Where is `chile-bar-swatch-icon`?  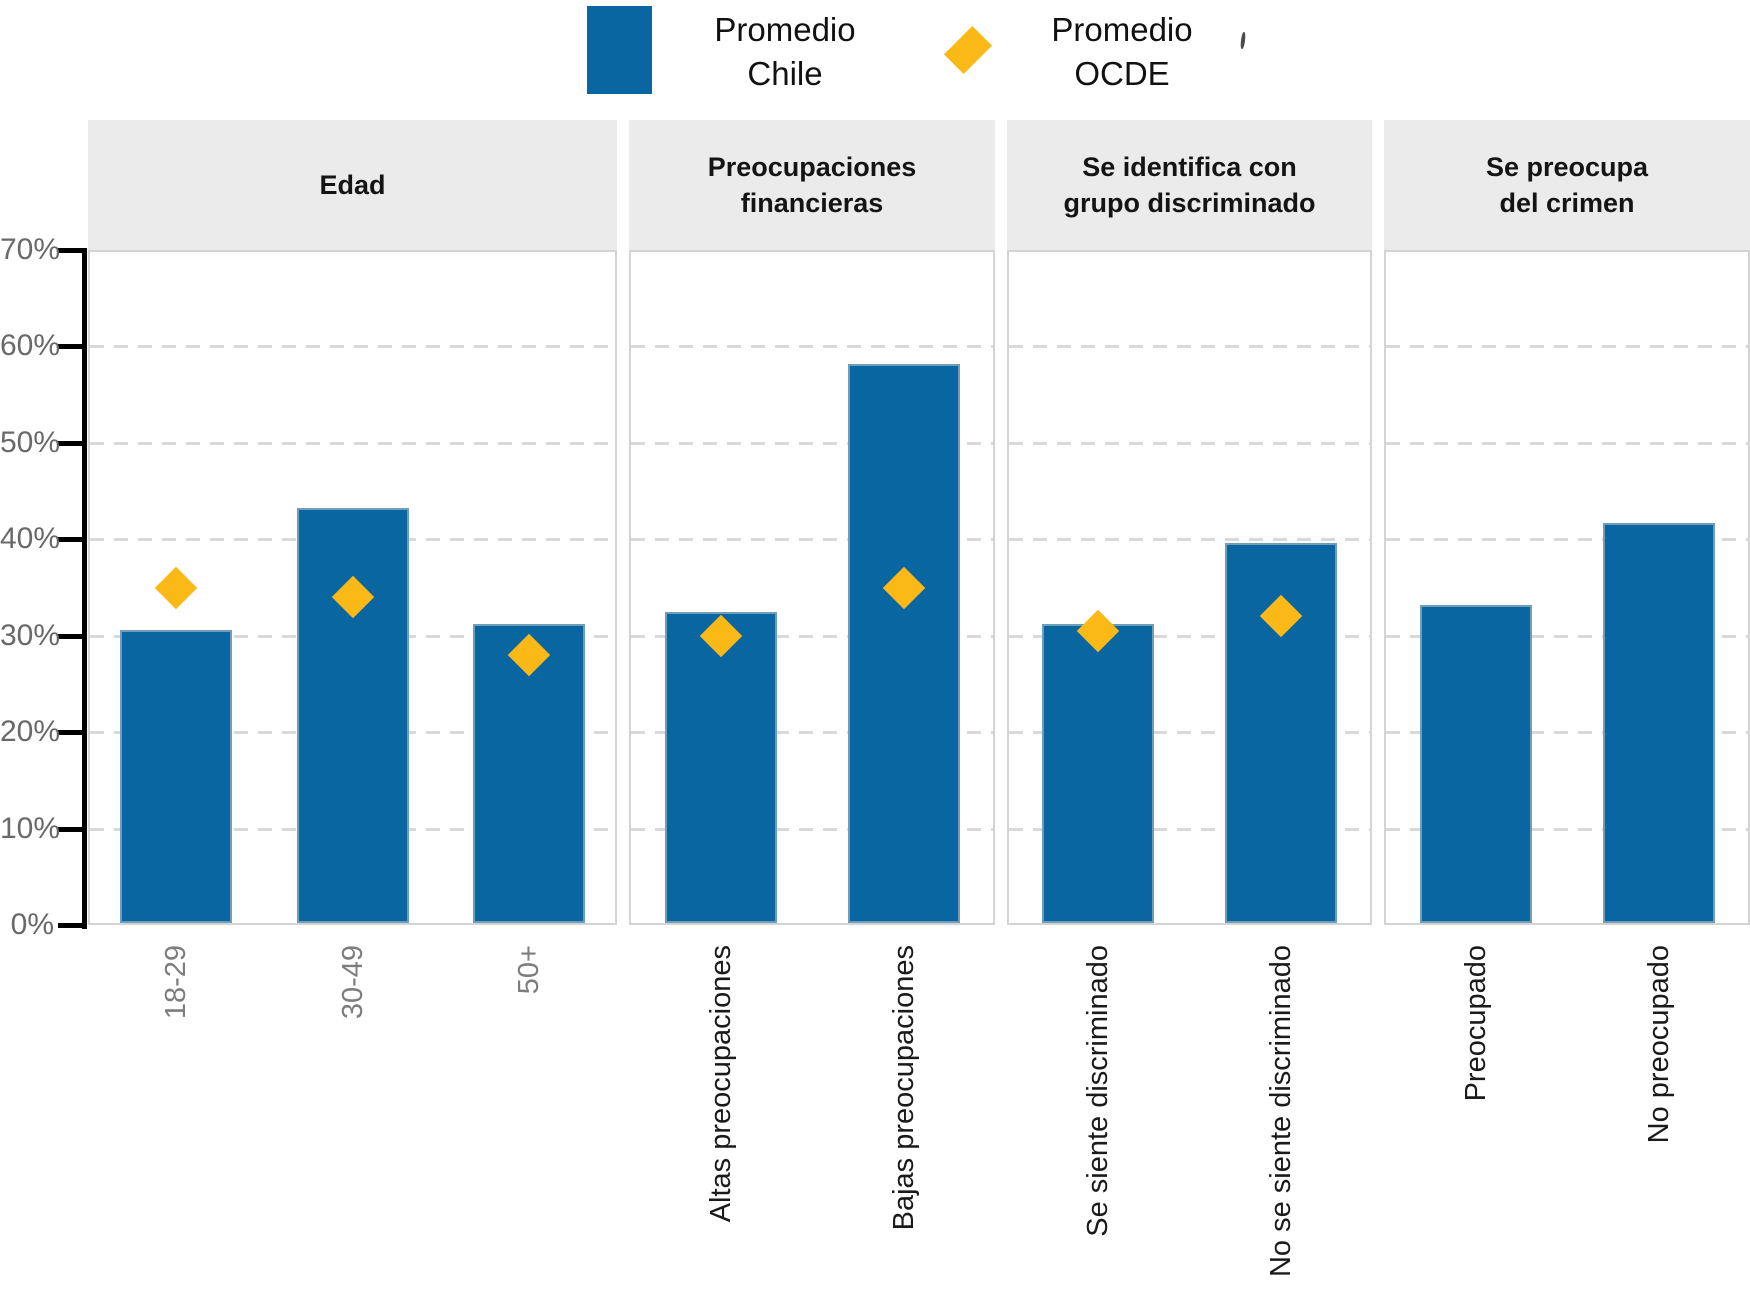 chile-bar-swatch-icon is located at coordinates (619, 50).